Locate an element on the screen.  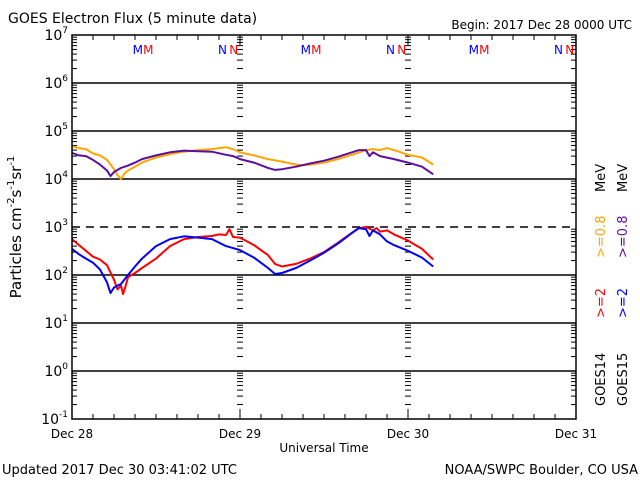
legend-goes15-unit: MeV is located at coordinates (623, 178).